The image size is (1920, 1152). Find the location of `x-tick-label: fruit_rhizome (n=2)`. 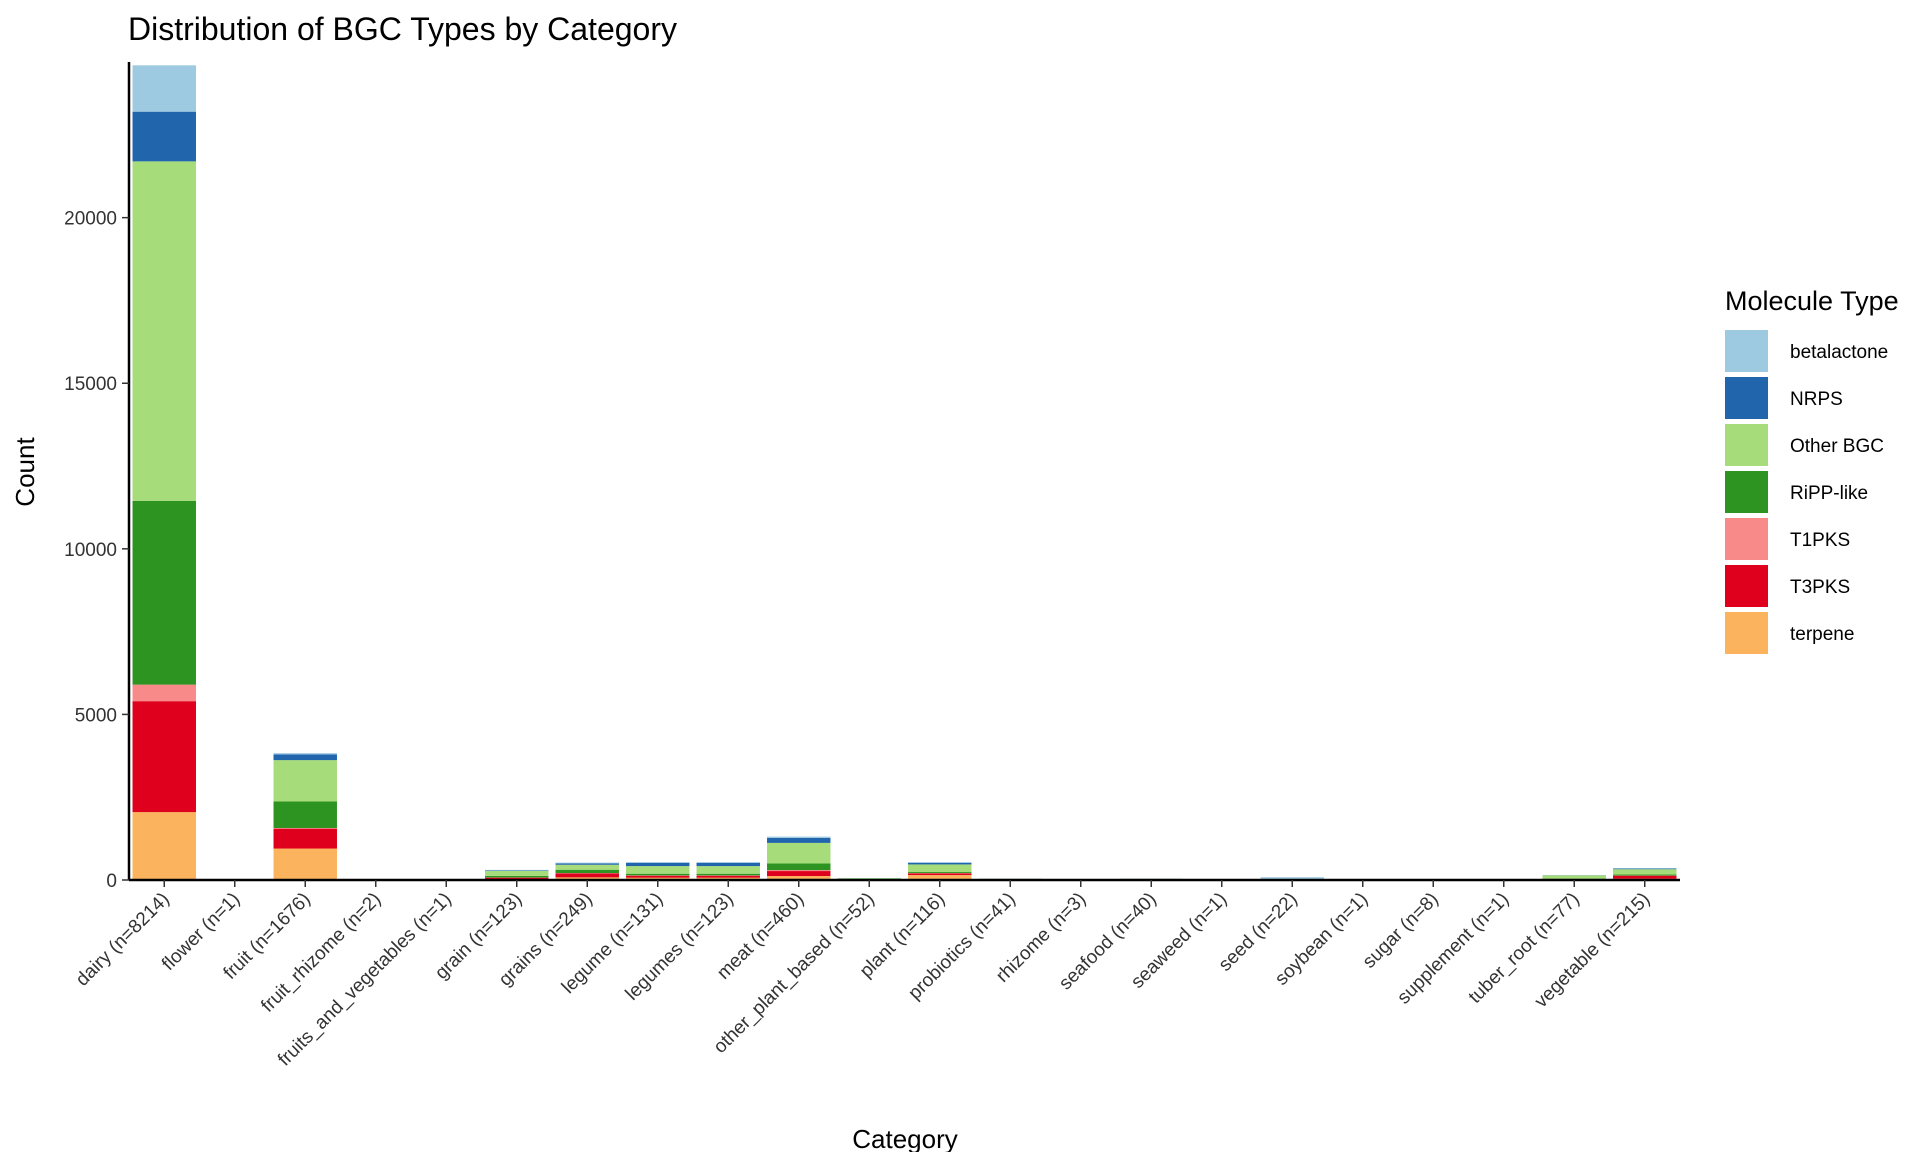

x-tick-label: fruit_rhizome (n=2) is located at coordinates (321, 953).